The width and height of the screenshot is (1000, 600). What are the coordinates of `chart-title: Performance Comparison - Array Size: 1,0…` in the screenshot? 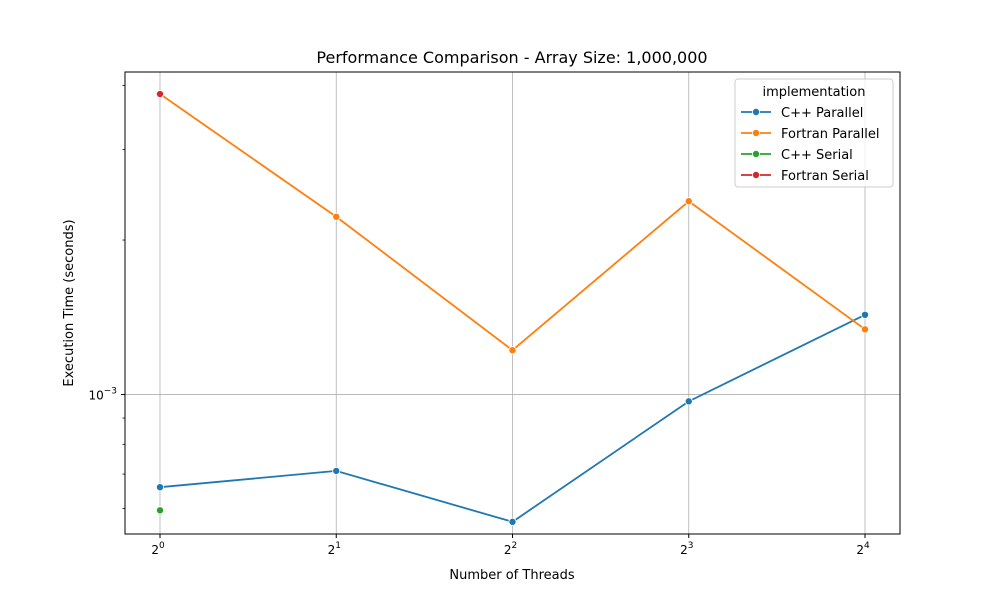 It's located at (511, 57).